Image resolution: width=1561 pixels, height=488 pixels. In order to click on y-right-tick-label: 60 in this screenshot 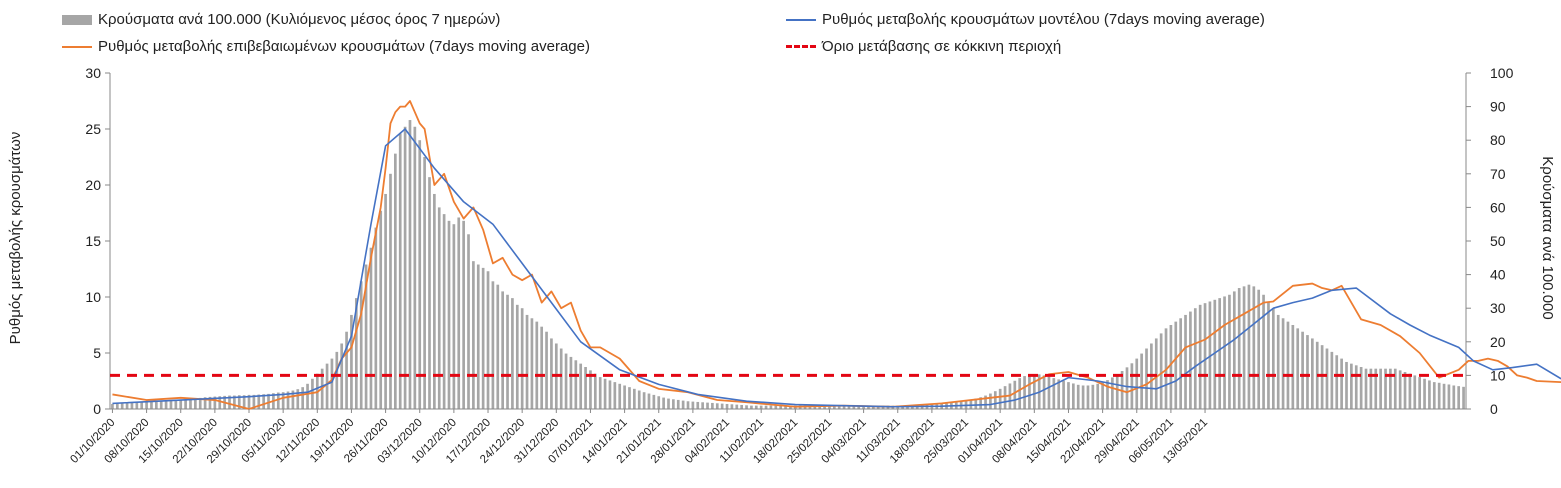, I will do `click(1498, 207)`.